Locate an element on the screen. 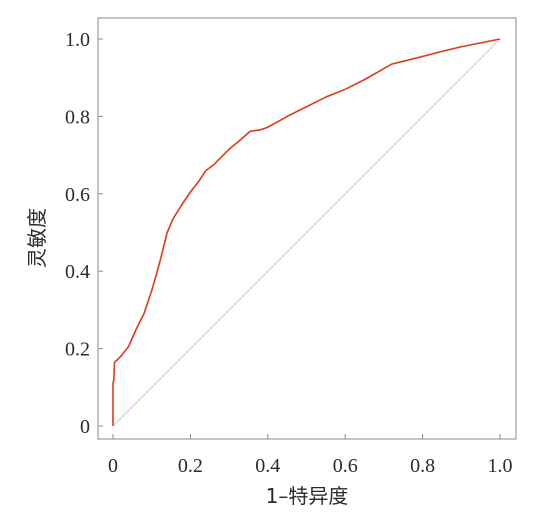  x-tick-label: 0 is located at coordinates (113, 466).